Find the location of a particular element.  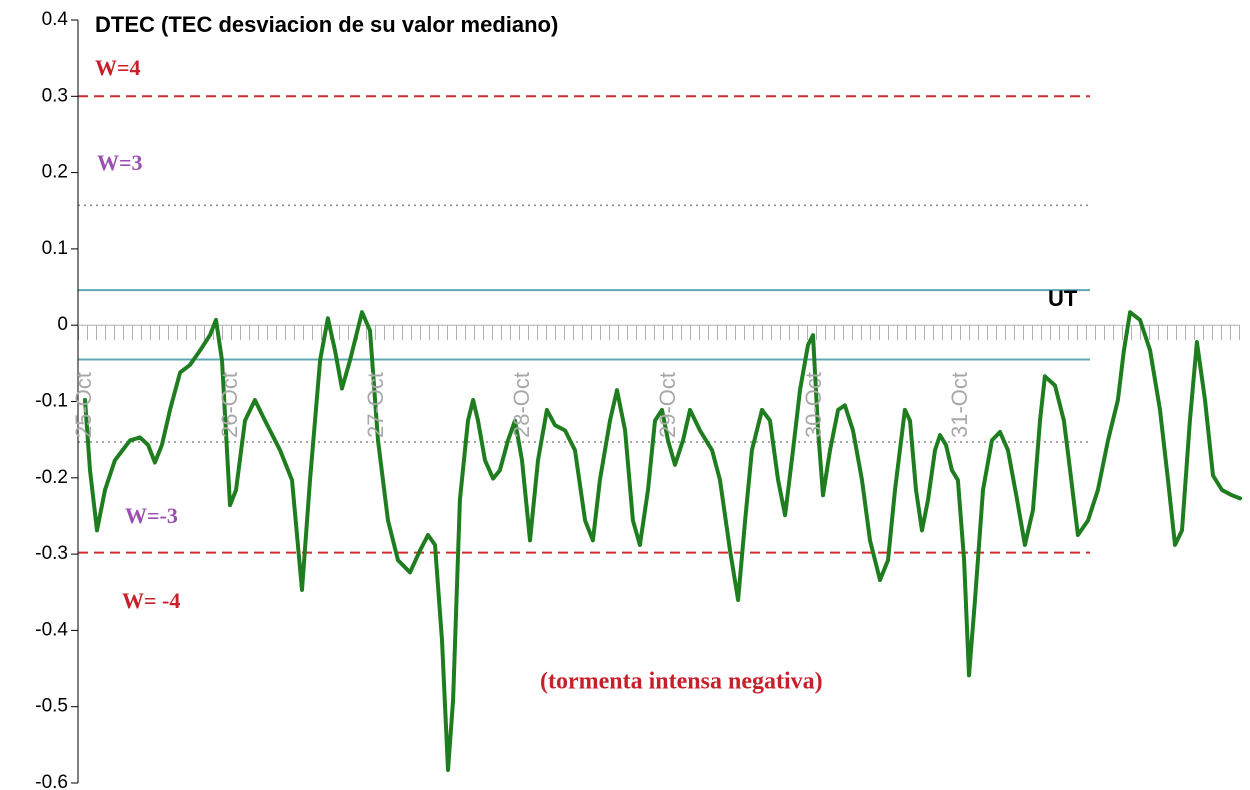

x-tick-label: 29-Oct is located at coordinates (667, 405).